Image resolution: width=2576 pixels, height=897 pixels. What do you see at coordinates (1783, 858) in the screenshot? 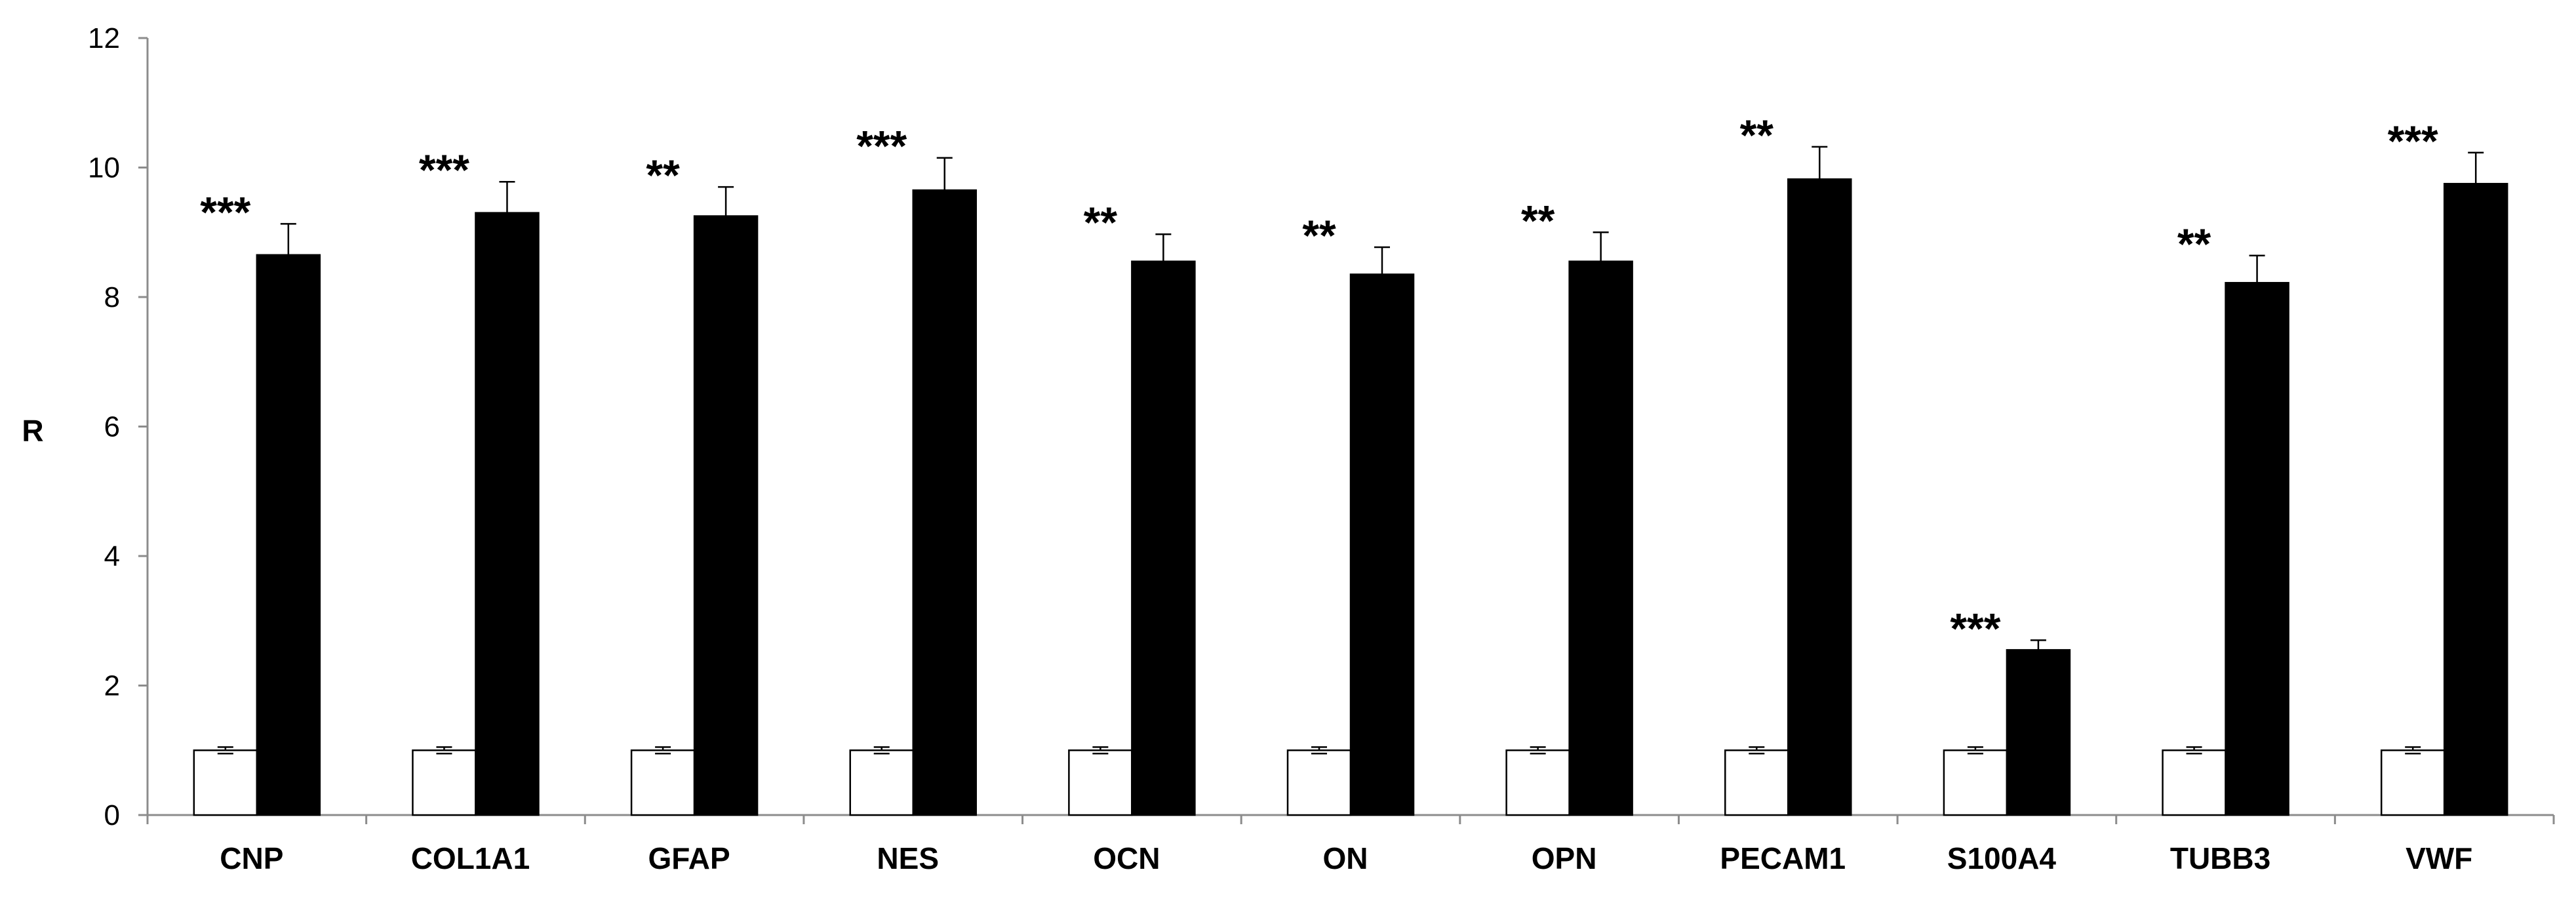
I see `category-label: PECAM1` at bounding box center [1783, 858].